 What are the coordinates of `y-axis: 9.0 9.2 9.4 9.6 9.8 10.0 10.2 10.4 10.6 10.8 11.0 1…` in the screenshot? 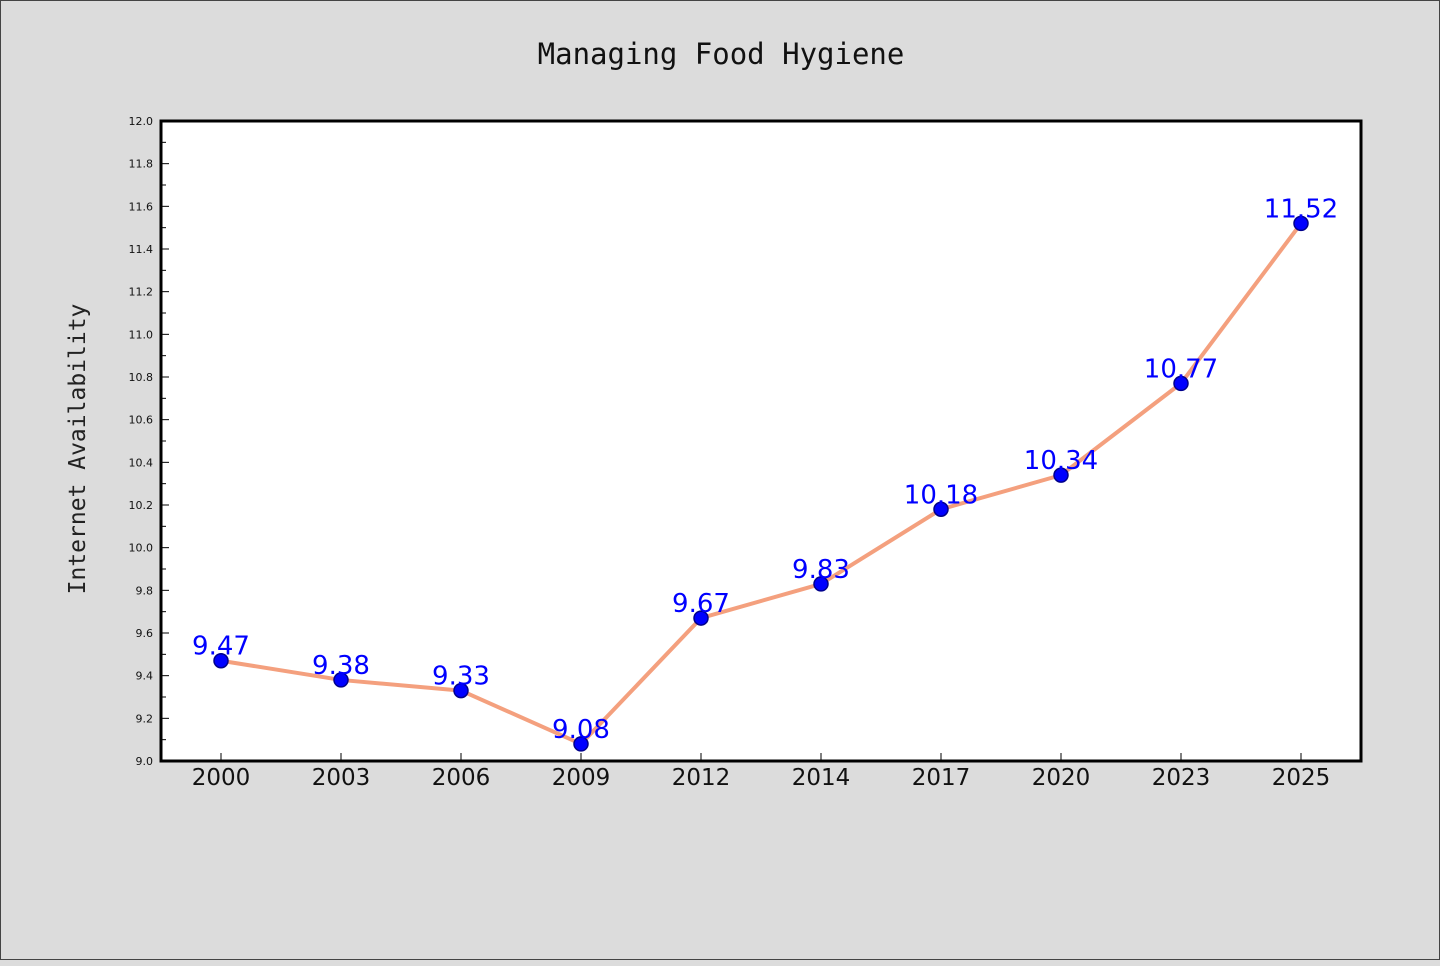 It's located at (149, 441).